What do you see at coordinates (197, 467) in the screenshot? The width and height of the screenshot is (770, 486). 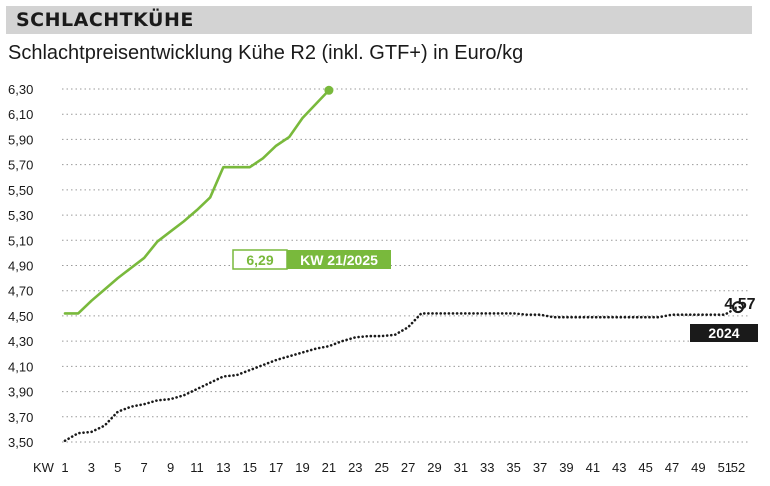 I see `x-tick-label: 11` at bounding box center [197, 467].